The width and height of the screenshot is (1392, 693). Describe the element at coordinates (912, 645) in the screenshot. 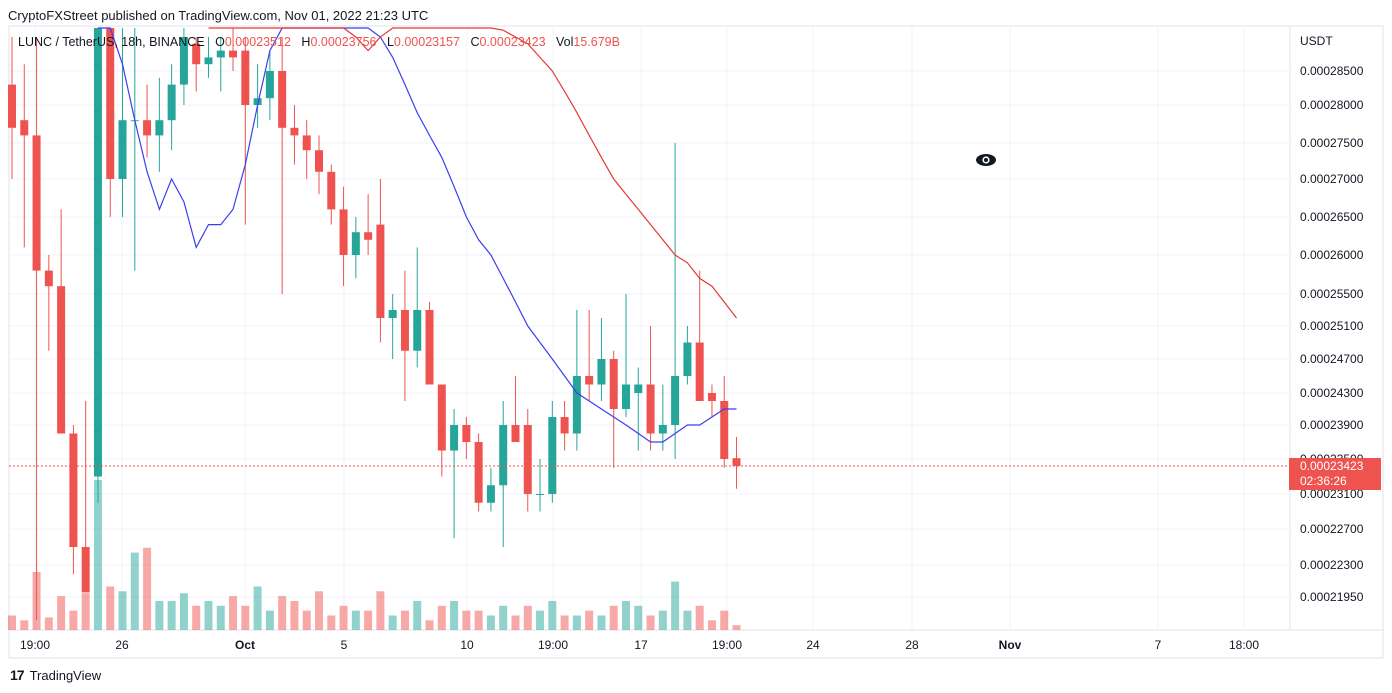

I see `x-tick-label: 28` at that location.